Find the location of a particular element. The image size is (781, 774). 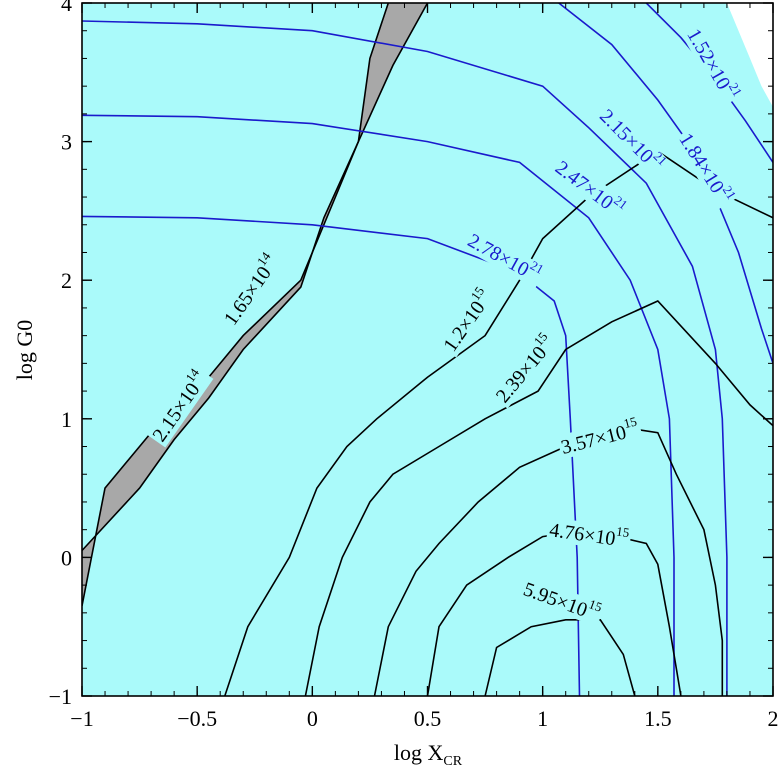

white-corner-region is located at coordinates (749, 55).